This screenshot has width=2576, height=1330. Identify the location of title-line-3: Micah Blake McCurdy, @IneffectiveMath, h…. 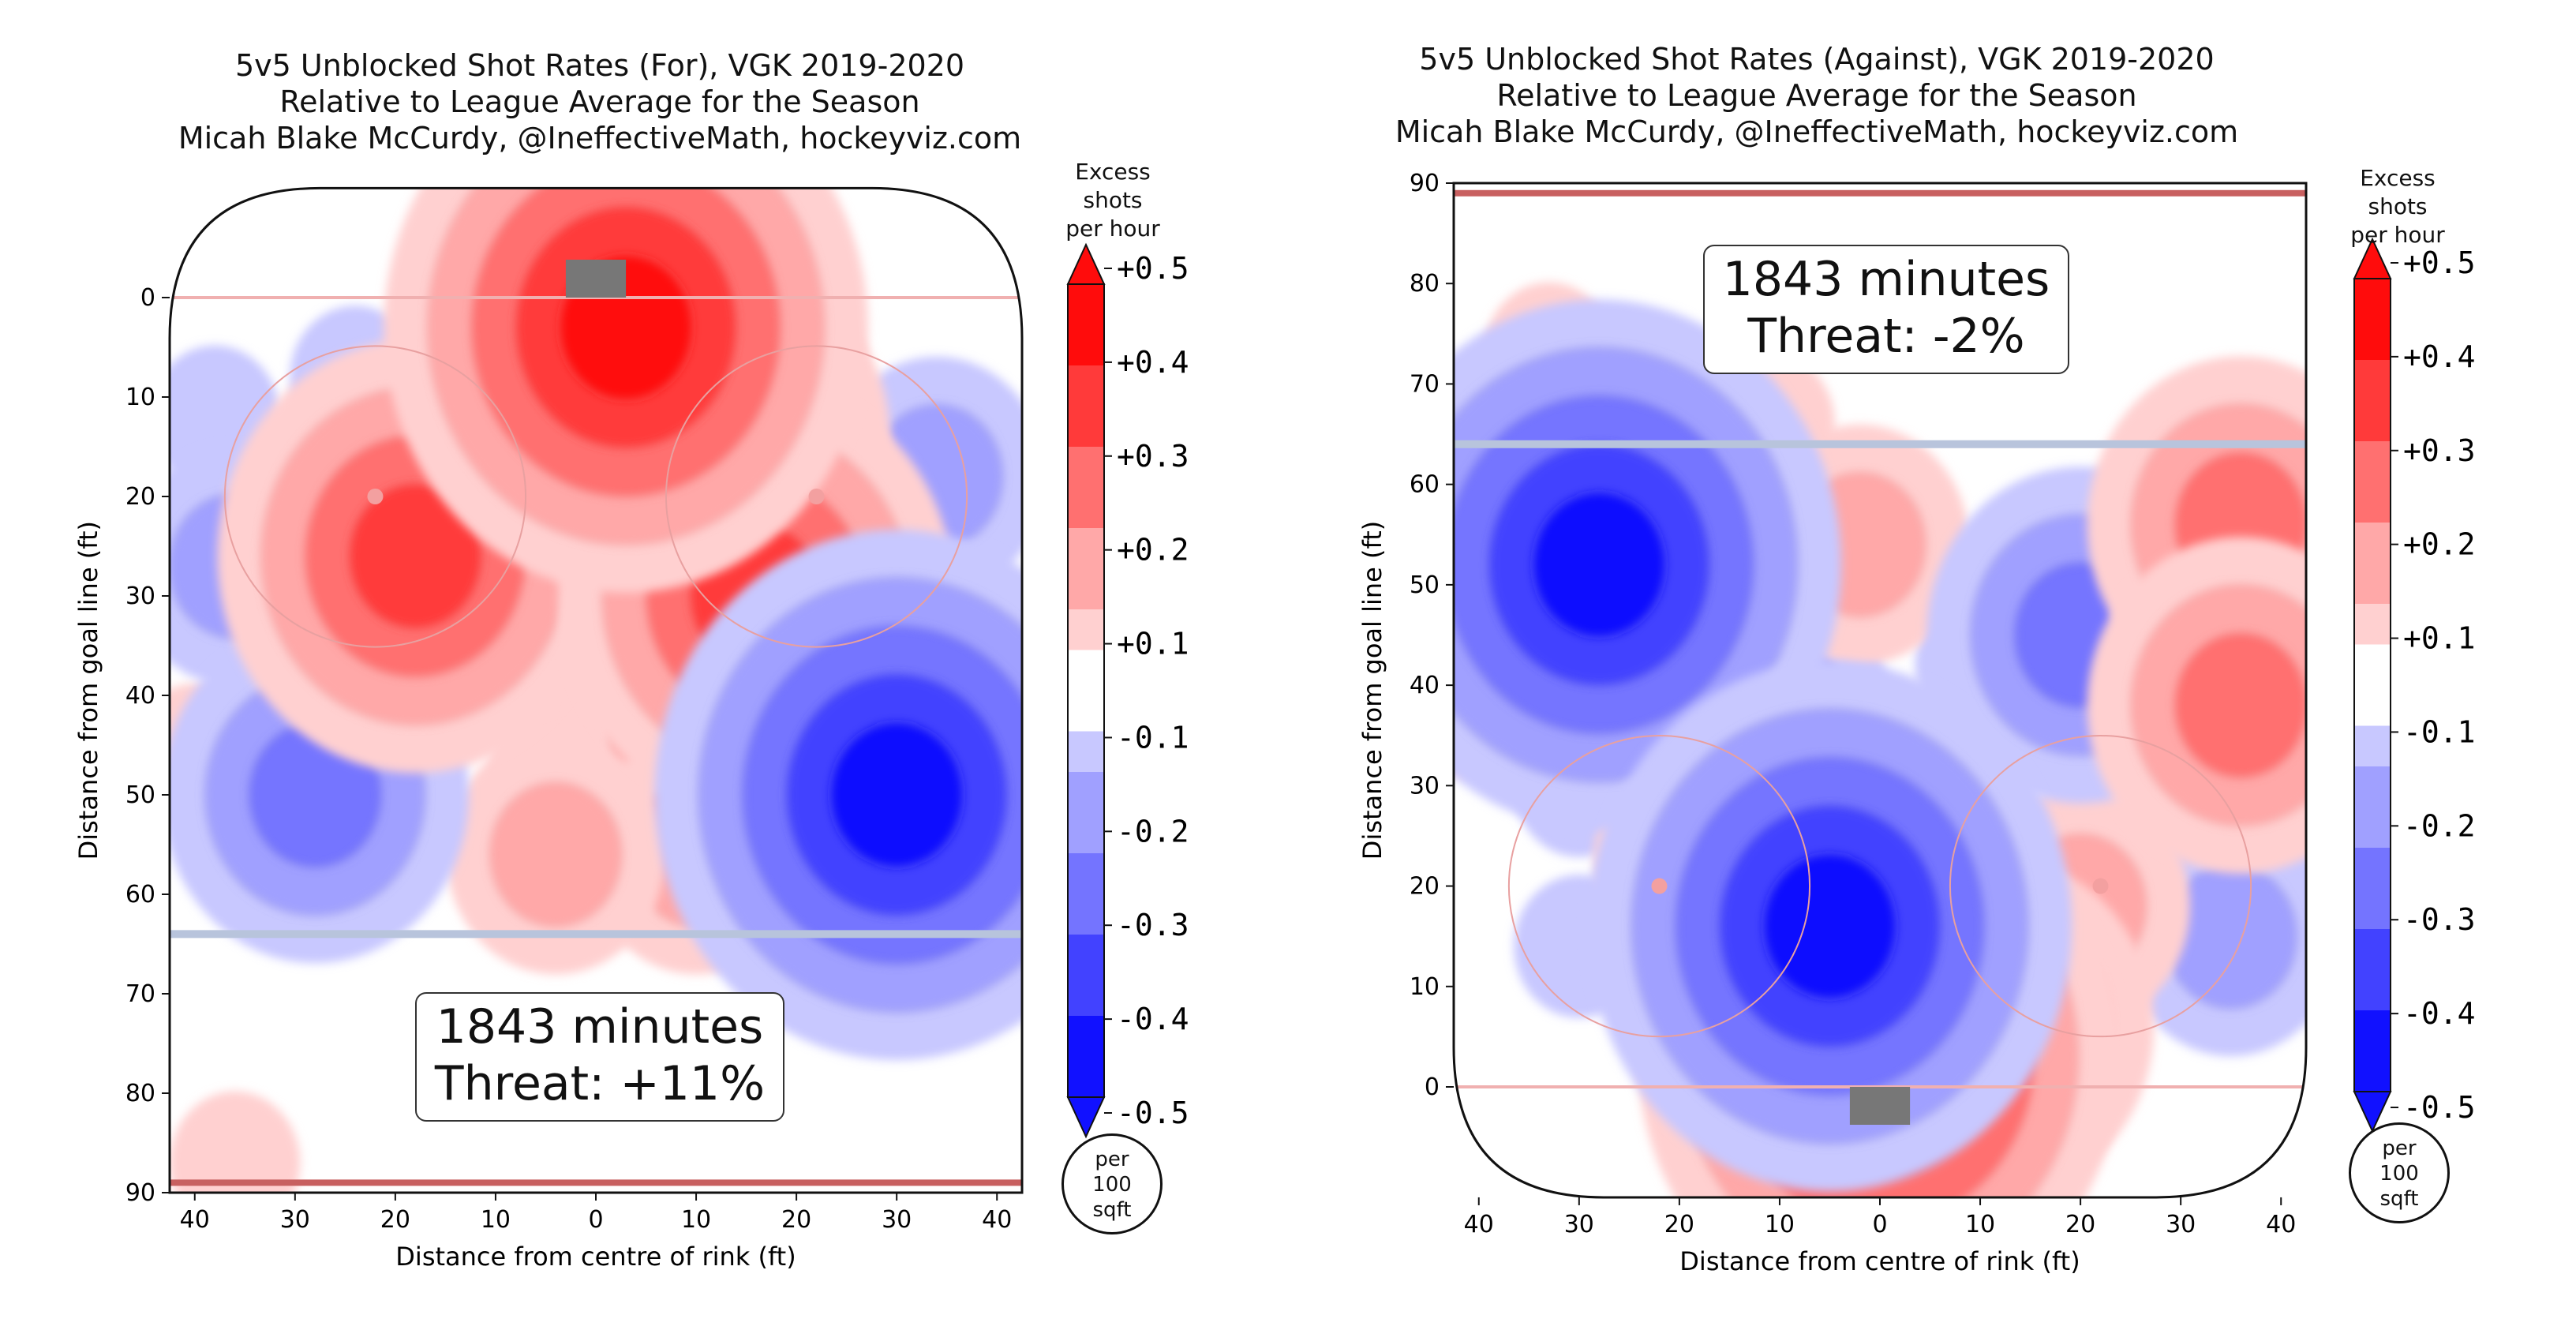
(600, 138).